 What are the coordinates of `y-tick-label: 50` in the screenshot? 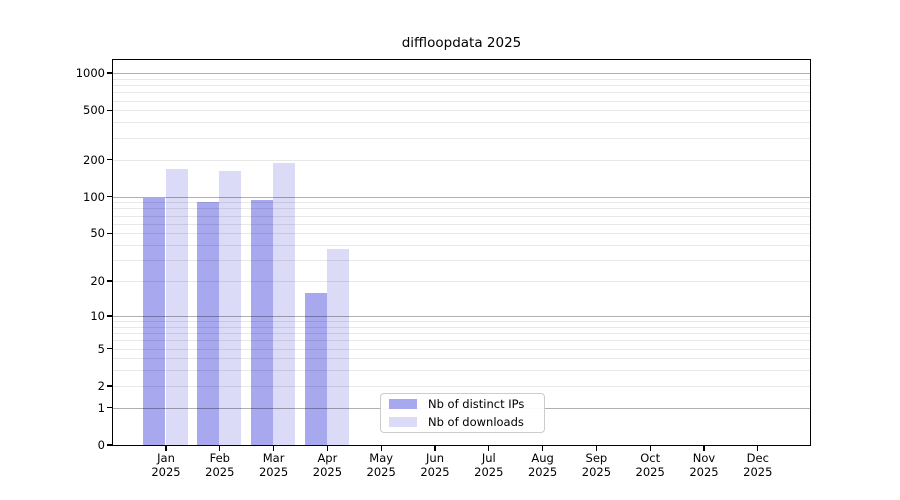 It's located at (97, 233).